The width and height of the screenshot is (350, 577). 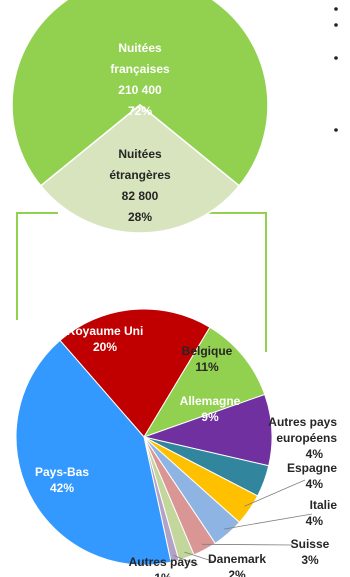 I want to click on slice-royaume-uni, so click(x=135, y=373).